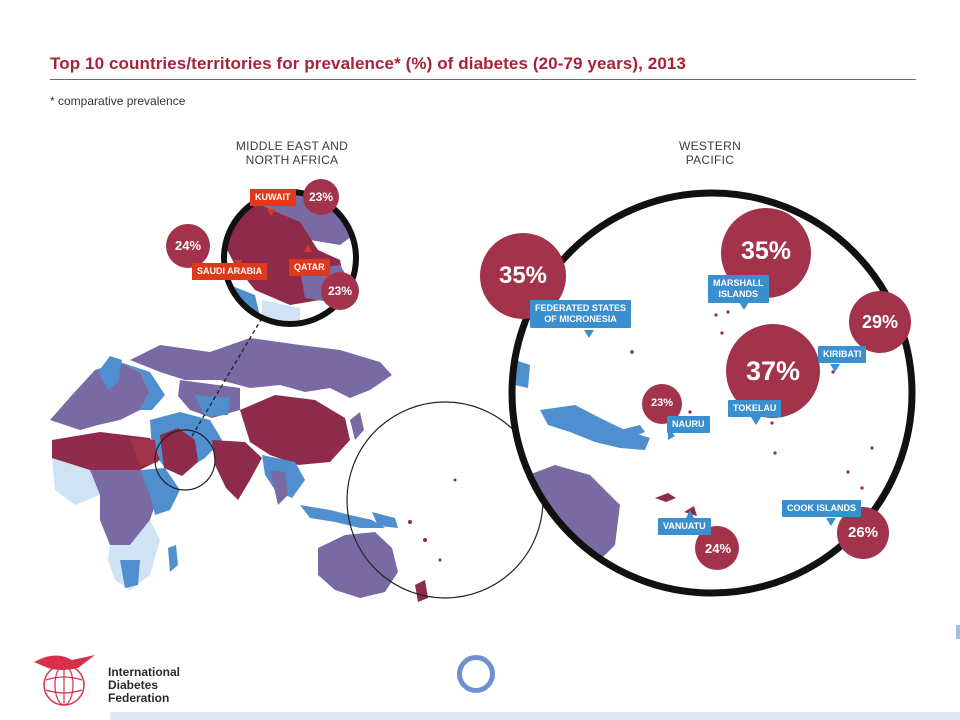 The image size is (960, 720). Describe the element at coordinates (476, 674) in the screenshot. I see `navigation-ring` at that location.